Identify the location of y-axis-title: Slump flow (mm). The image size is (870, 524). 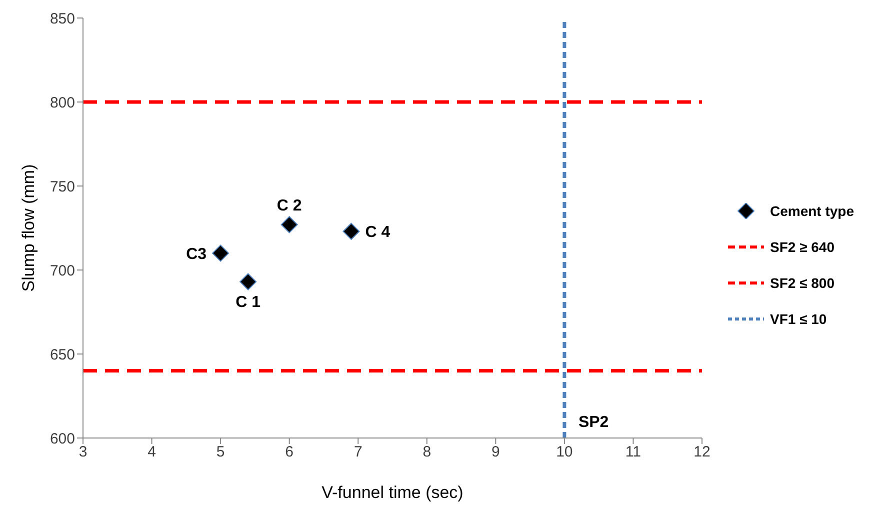
(28, 228).